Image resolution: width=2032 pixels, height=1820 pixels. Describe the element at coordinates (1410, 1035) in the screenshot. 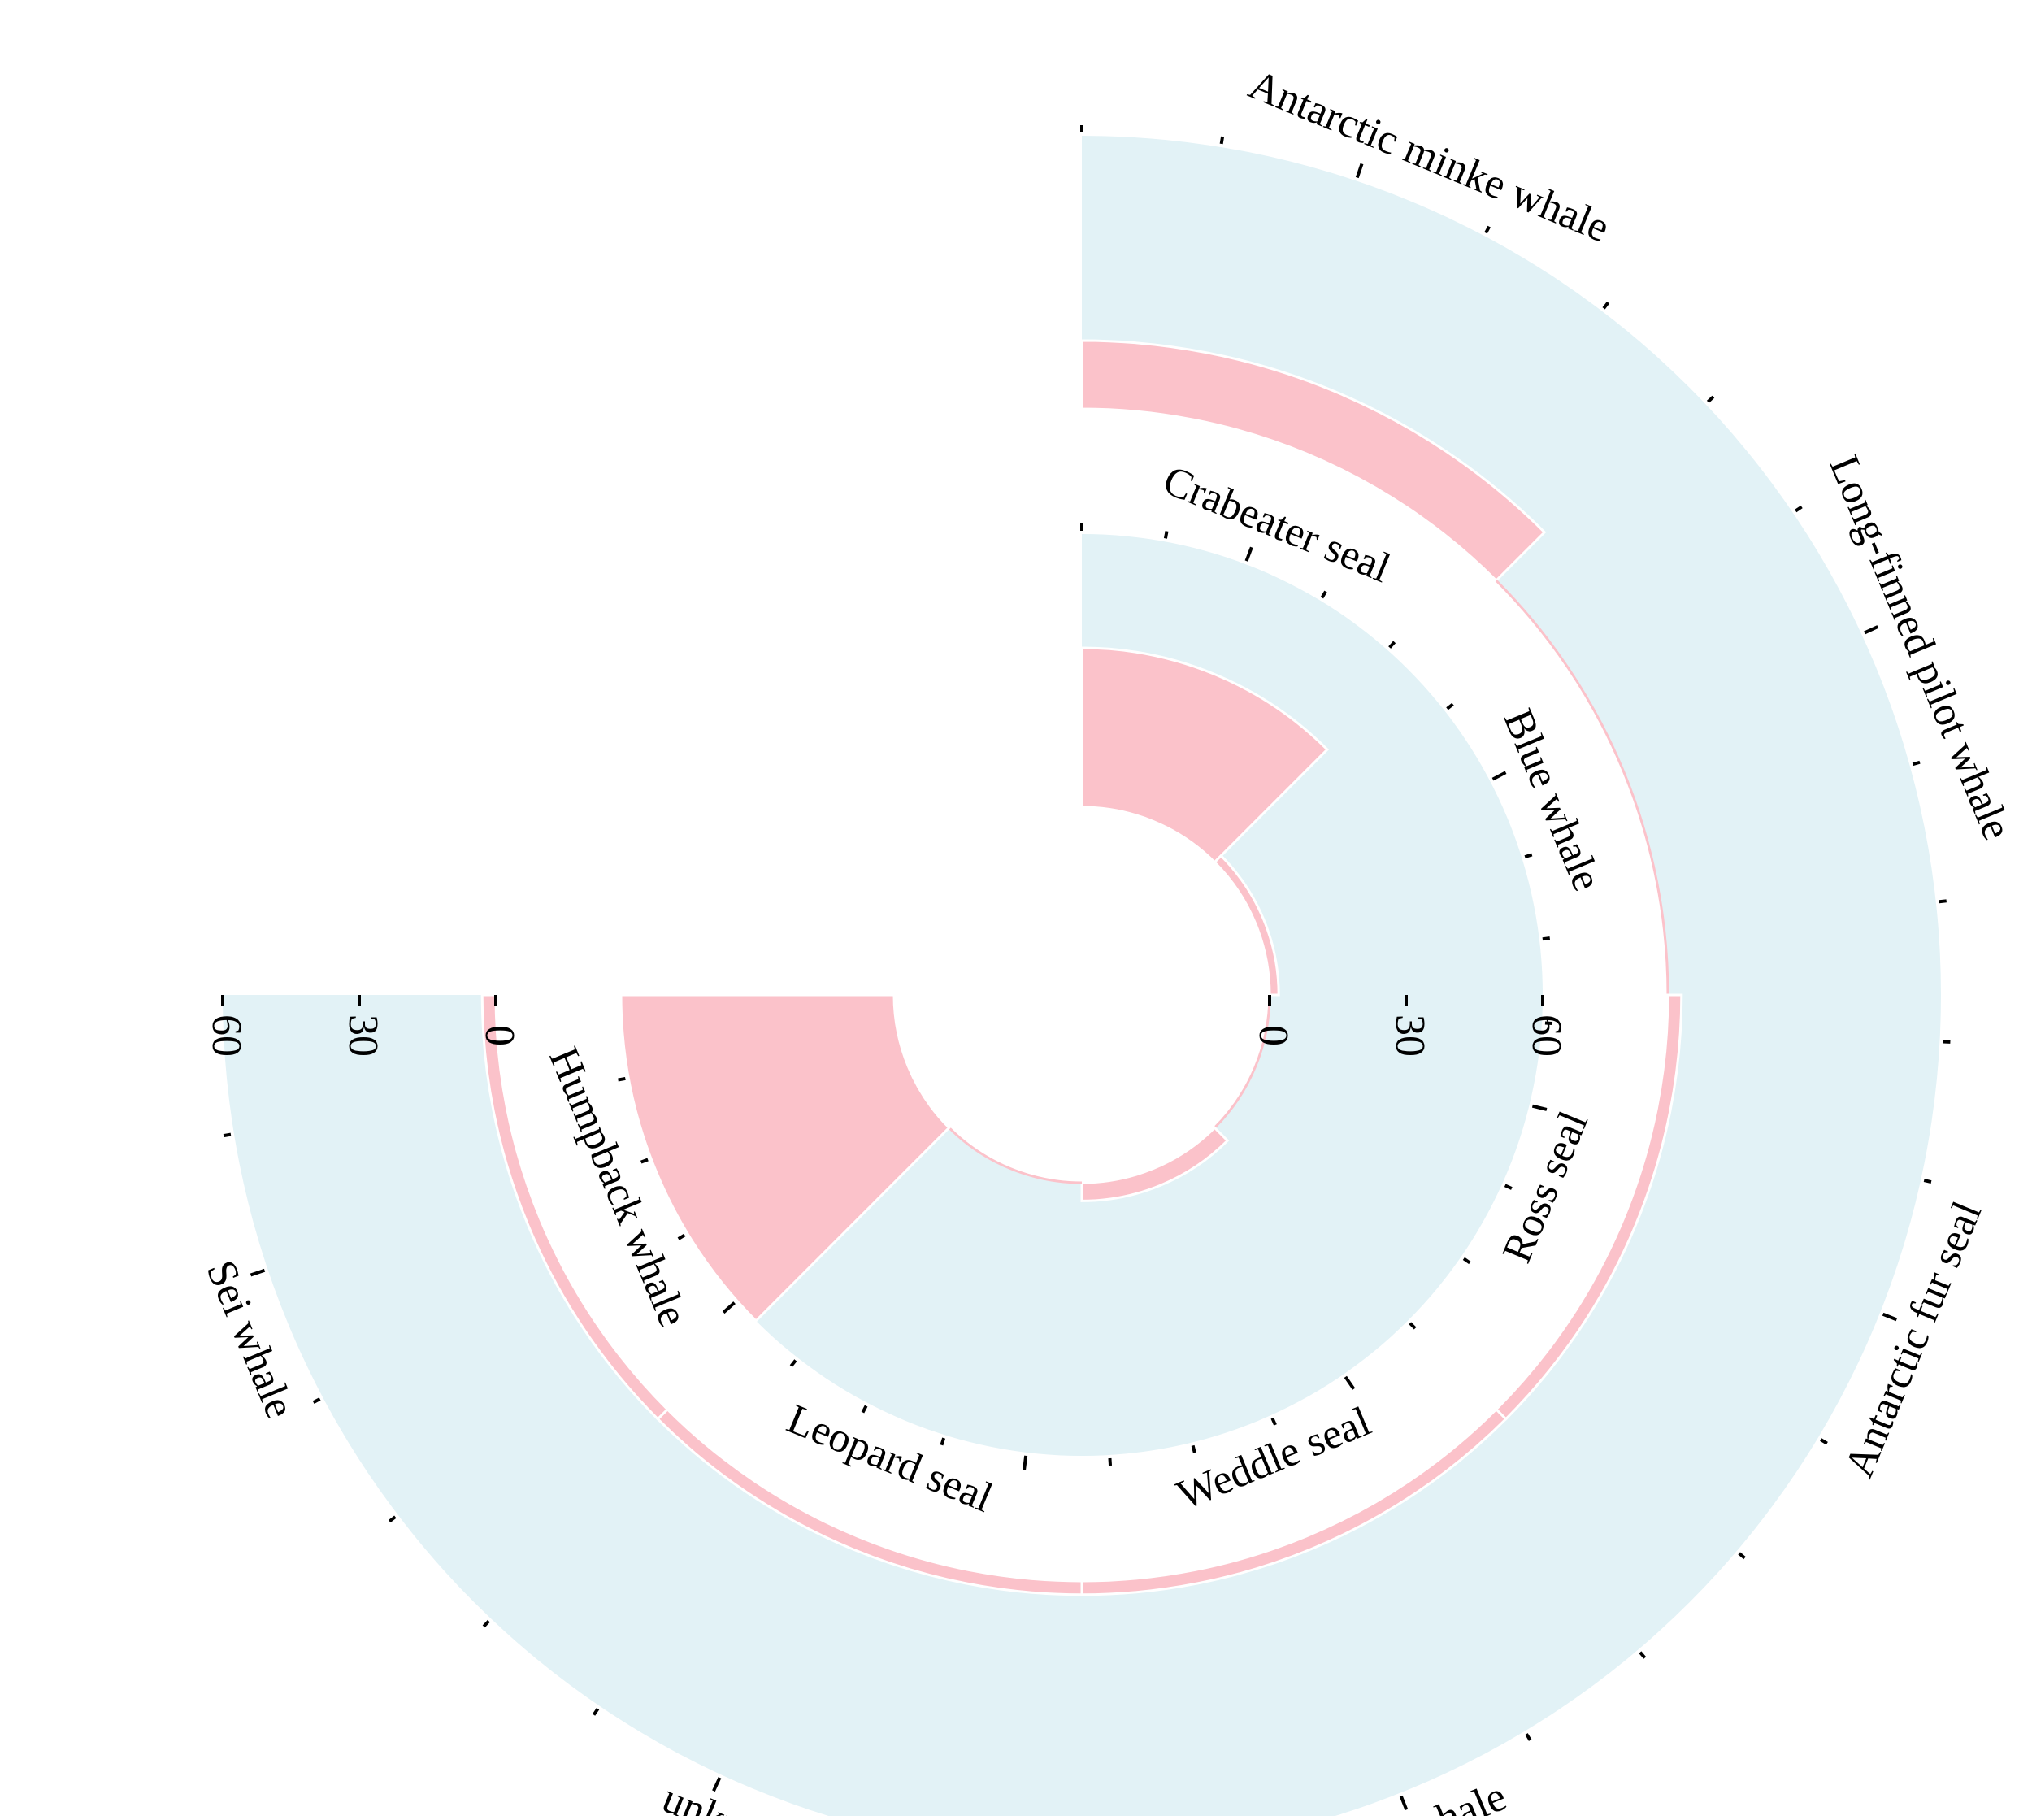

I see `inner-radial-tick-label: 30` at that location.